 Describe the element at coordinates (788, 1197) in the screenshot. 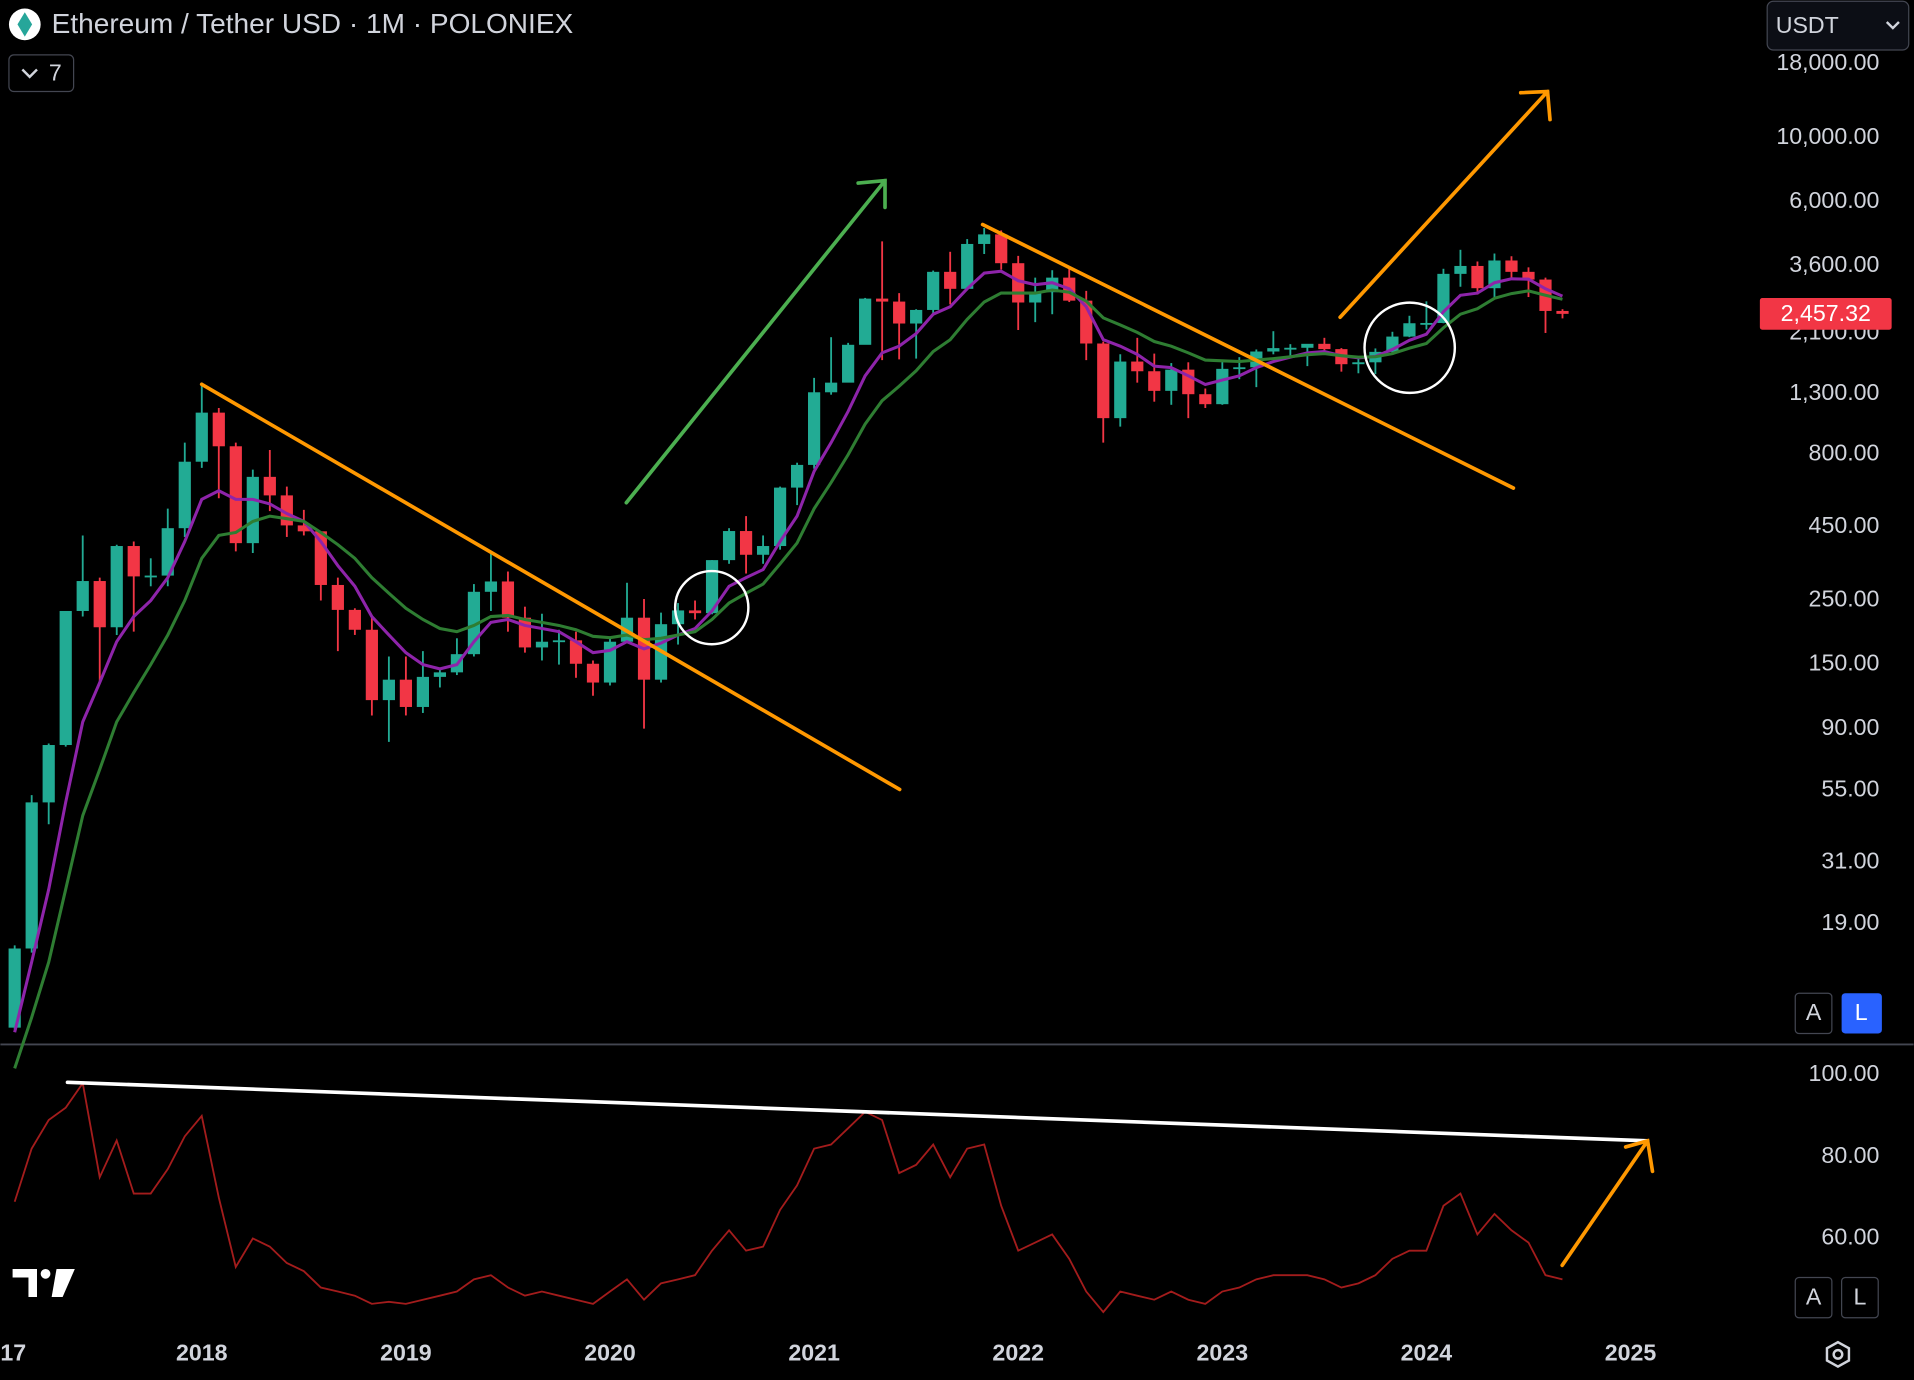

I see `indicator-line` at that location.